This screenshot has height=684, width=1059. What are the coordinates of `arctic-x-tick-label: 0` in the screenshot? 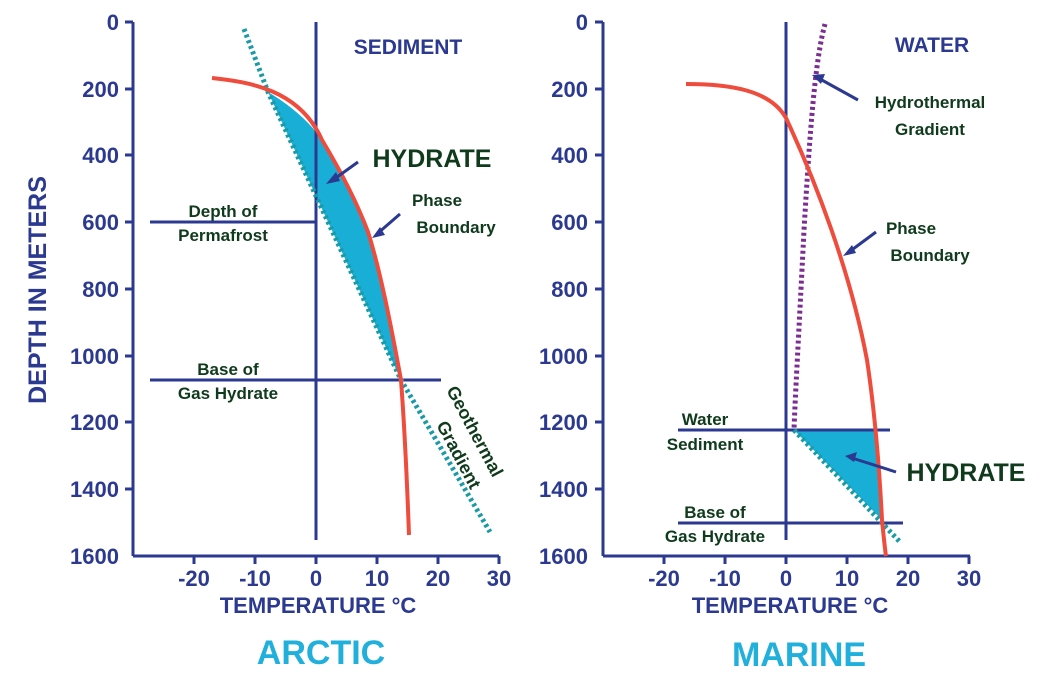 It's located at (316, 578).